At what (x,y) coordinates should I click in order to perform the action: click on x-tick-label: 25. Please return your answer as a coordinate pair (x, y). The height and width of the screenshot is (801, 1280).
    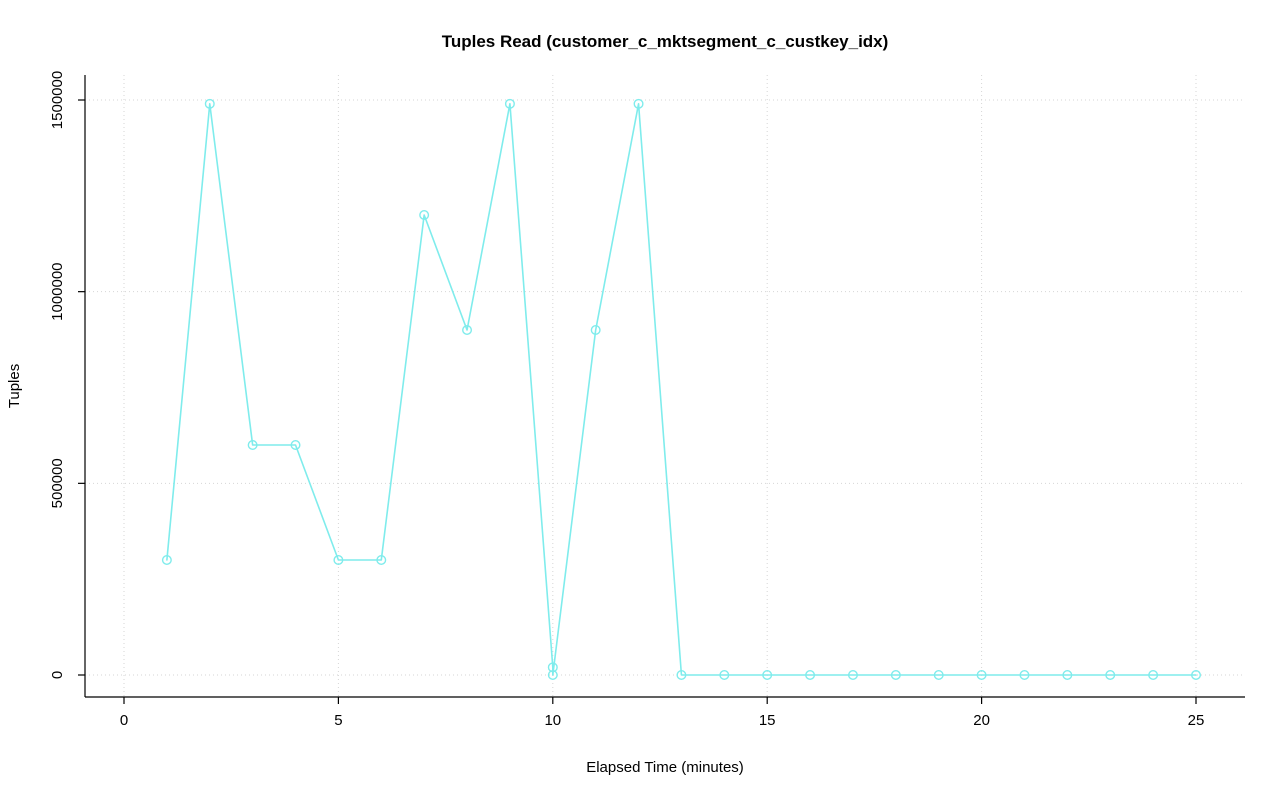
    Looking at the image, I should click on (1196, 720).